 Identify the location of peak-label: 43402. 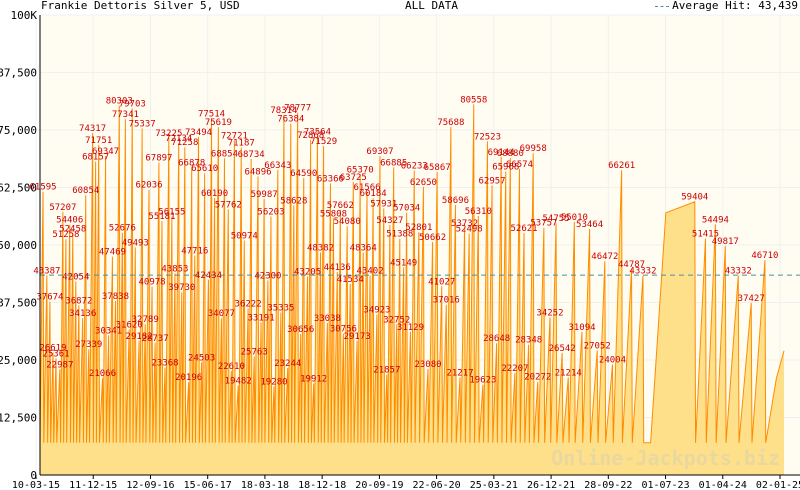
(370, 271).